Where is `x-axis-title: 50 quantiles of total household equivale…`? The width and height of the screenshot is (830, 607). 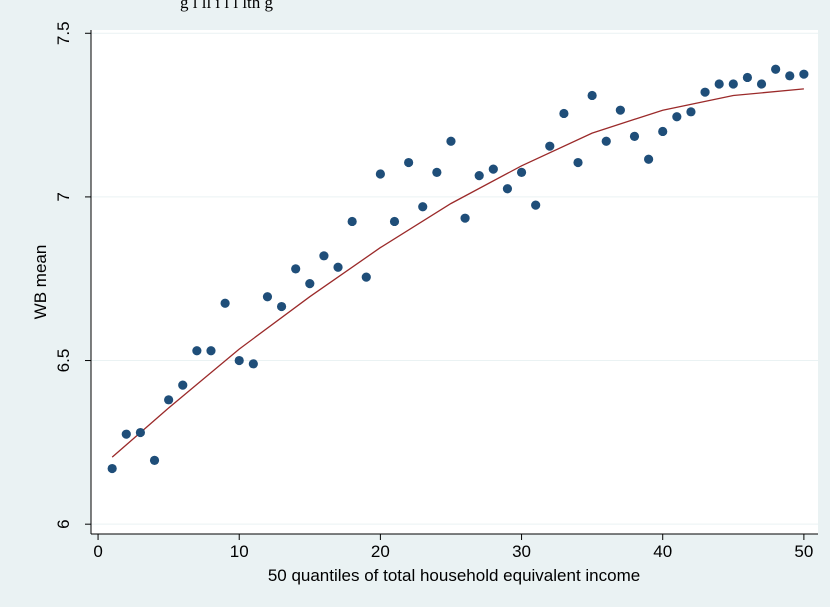
x-axis-title: 50 quantiles of total household equivale… is located at coordinates (454, 575).